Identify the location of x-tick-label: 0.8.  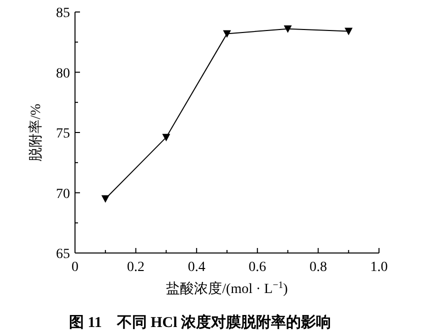
(318, 267).